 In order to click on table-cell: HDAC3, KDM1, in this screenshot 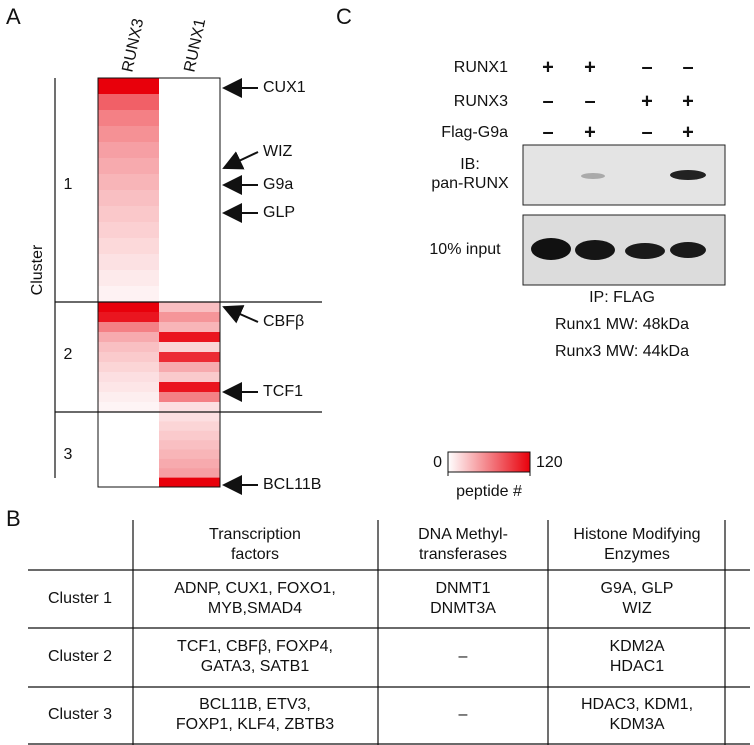, I will do `click(637, 704)`.